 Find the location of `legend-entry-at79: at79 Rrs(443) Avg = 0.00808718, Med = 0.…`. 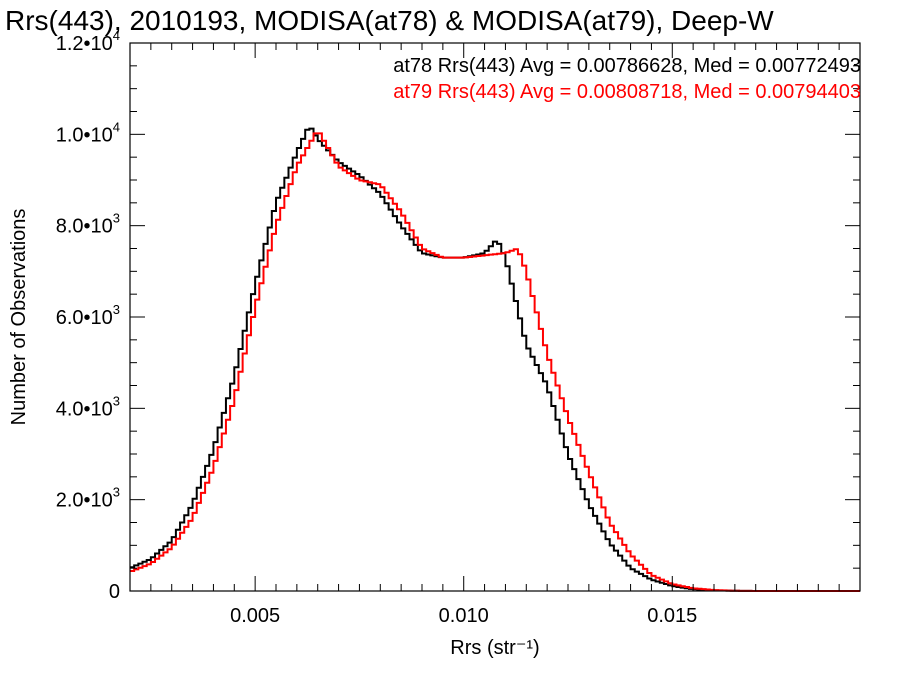

legend-entry-at79: at79 Rrs(443) Avg = 0.00808718, Med = 0.… is located at coordinates (627, 92).